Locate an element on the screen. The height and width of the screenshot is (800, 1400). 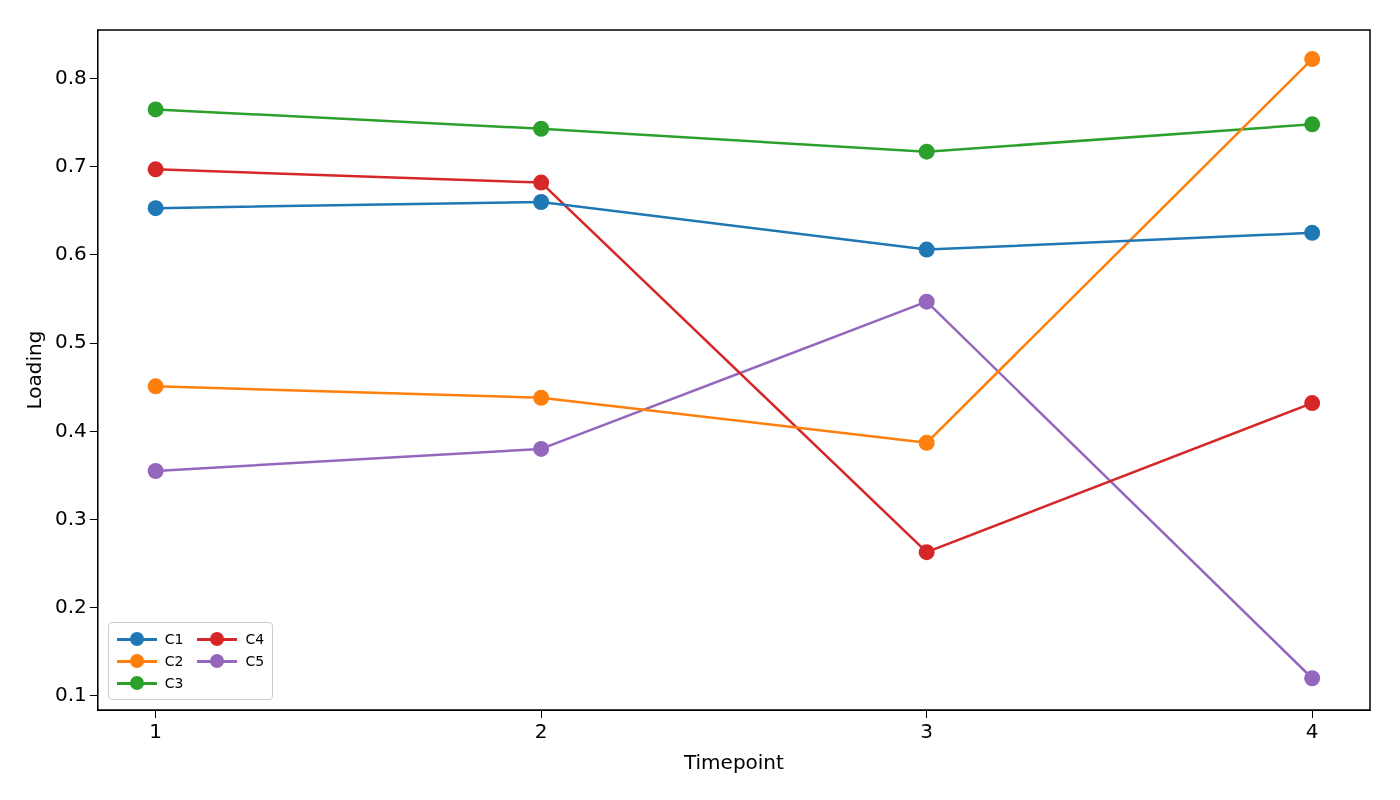
legend-label: C3 is located at coordinates (174, 683).